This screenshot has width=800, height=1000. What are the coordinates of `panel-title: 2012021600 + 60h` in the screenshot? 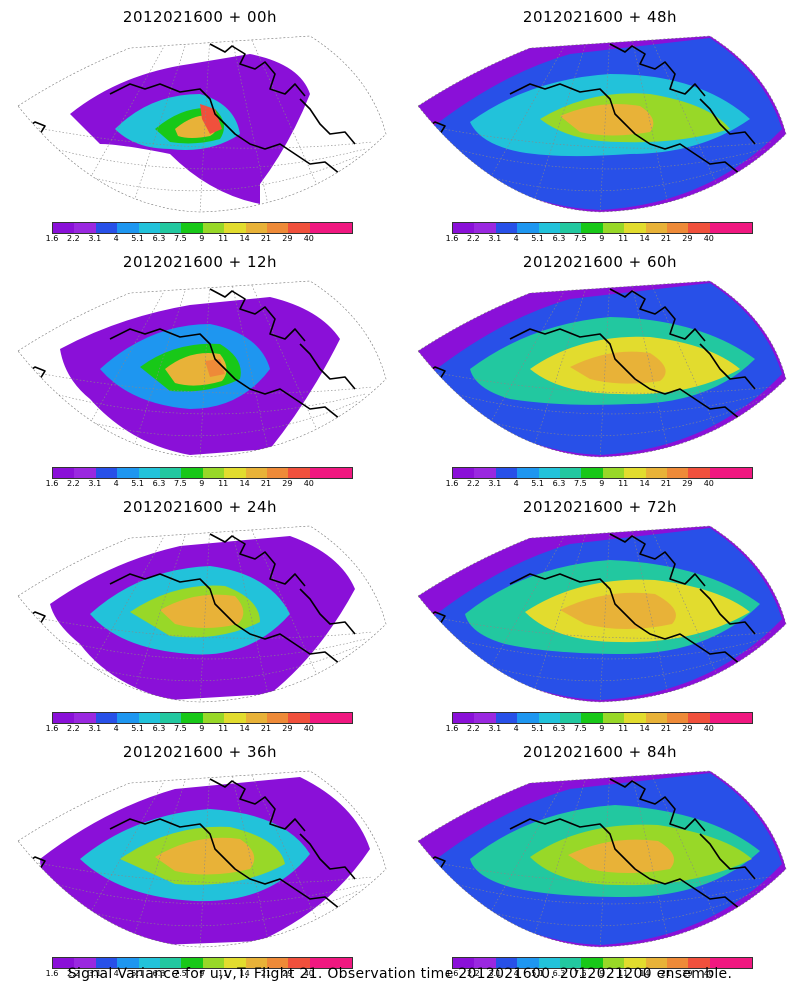 It's located at (600, 262).